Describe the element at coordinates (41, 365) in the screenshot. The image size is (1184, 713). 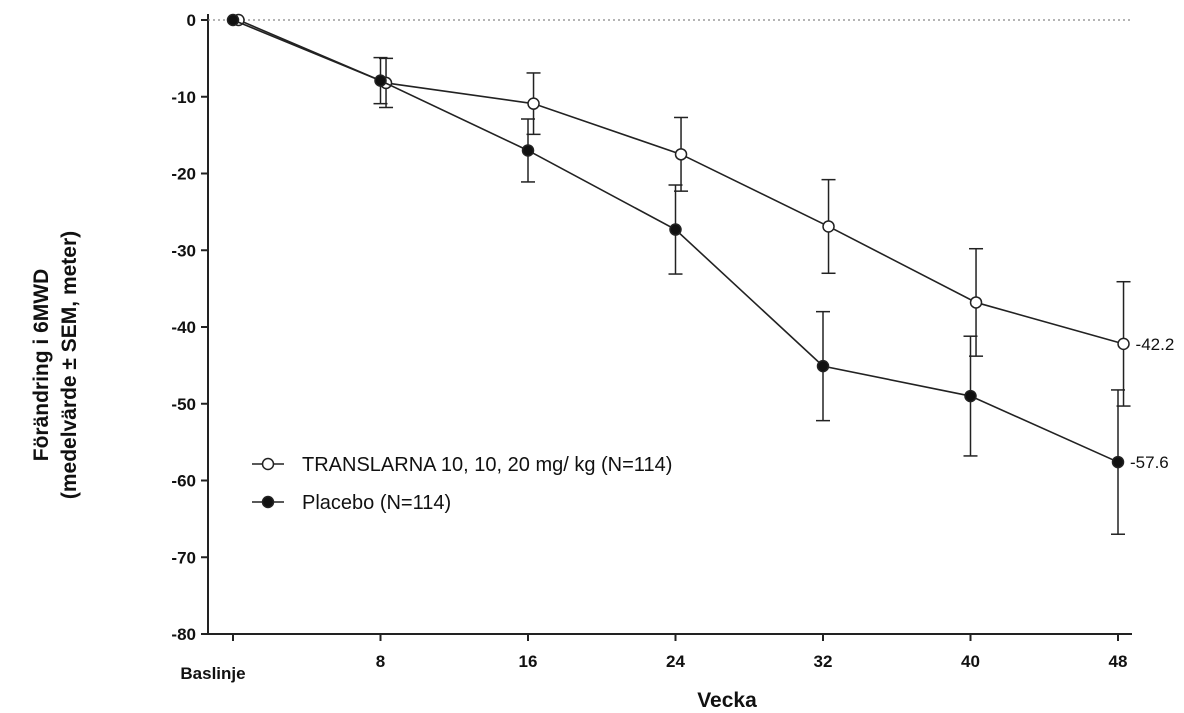
I see `y-axis-label-line1: Förändring i 6MWD` at that location.